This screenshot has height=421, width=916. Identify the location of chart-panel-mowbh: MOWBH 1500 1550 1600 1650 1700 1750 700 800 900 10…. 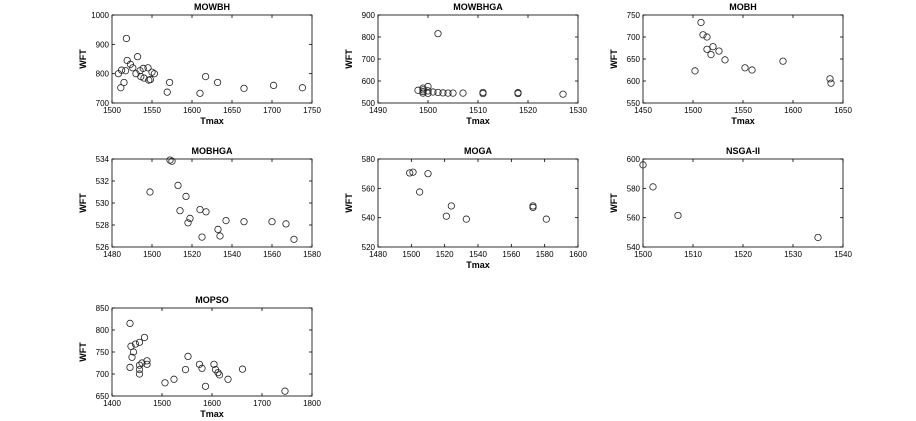
(199, 64).